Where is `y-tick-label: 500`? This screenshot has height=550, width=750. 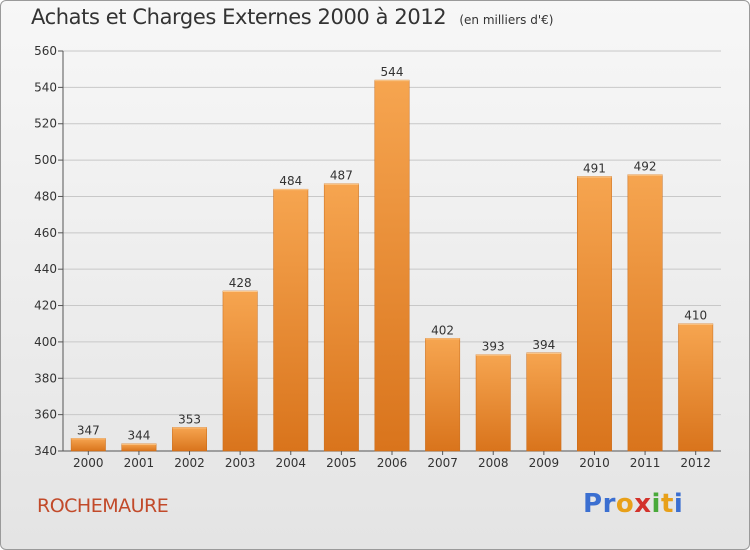 y-tick-label: 500 is located at coordinates (45, 160).